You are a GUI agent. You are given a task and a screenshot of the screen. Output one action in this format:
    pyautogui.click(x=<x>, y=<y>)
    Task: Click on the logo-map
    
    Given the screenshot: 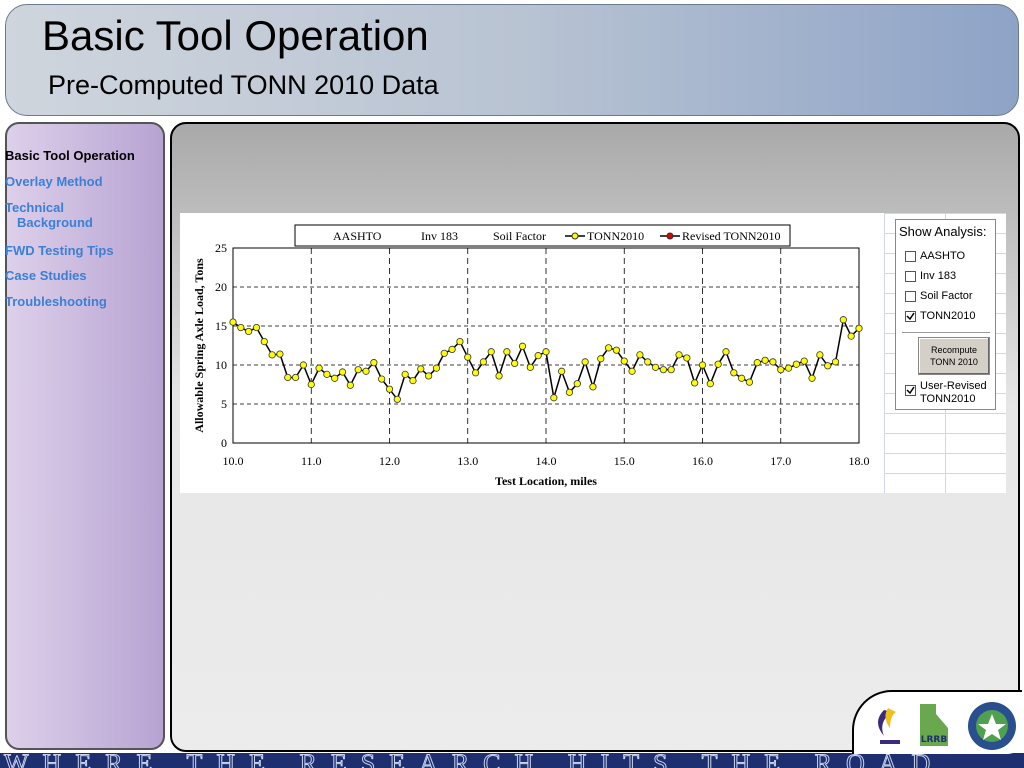 What is the action you would take?
    pyautogui.click(x=934, y=725)
    